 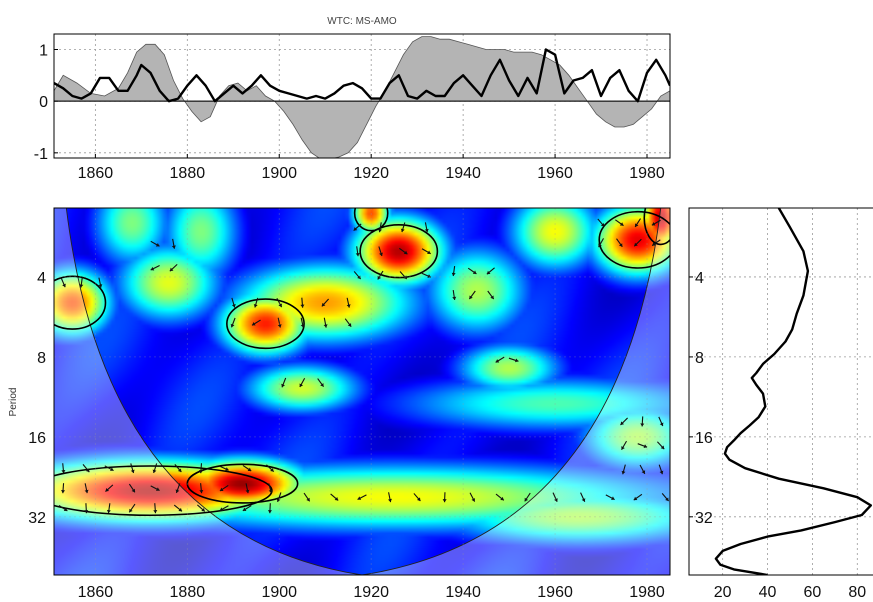 I want to click on x-tick-label: 1980, so click(x=647, y=173).